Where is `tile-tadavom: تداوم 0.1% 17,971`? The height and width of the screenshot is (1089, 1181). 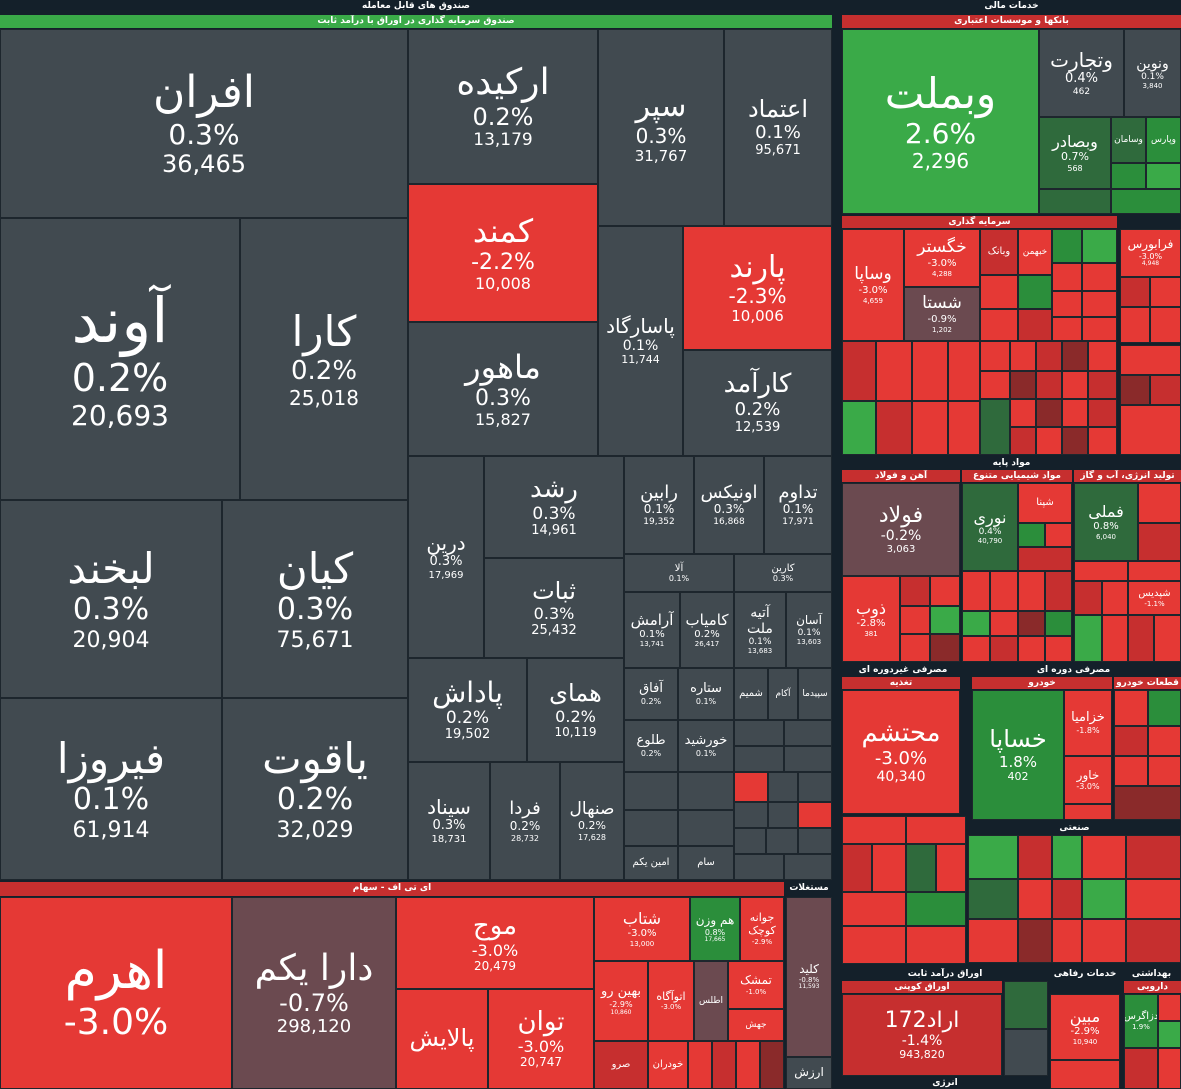 tile-tadavom: تداوم 0.1% 17,971 is located at coordinates (798, 505).